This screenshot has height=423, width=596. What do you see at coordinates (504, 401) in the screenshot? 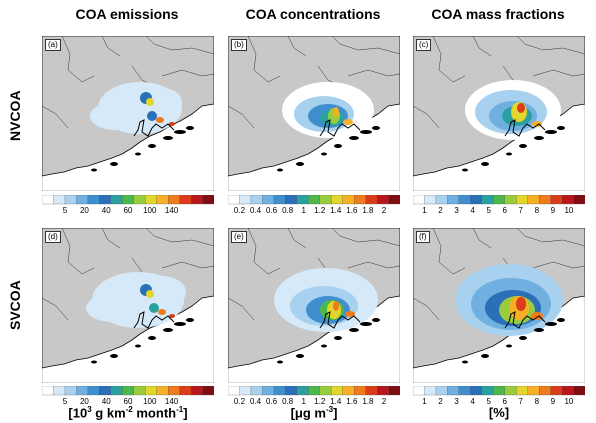
I see `colorbar-tick-label: 6` at bounding box center [504, 401].